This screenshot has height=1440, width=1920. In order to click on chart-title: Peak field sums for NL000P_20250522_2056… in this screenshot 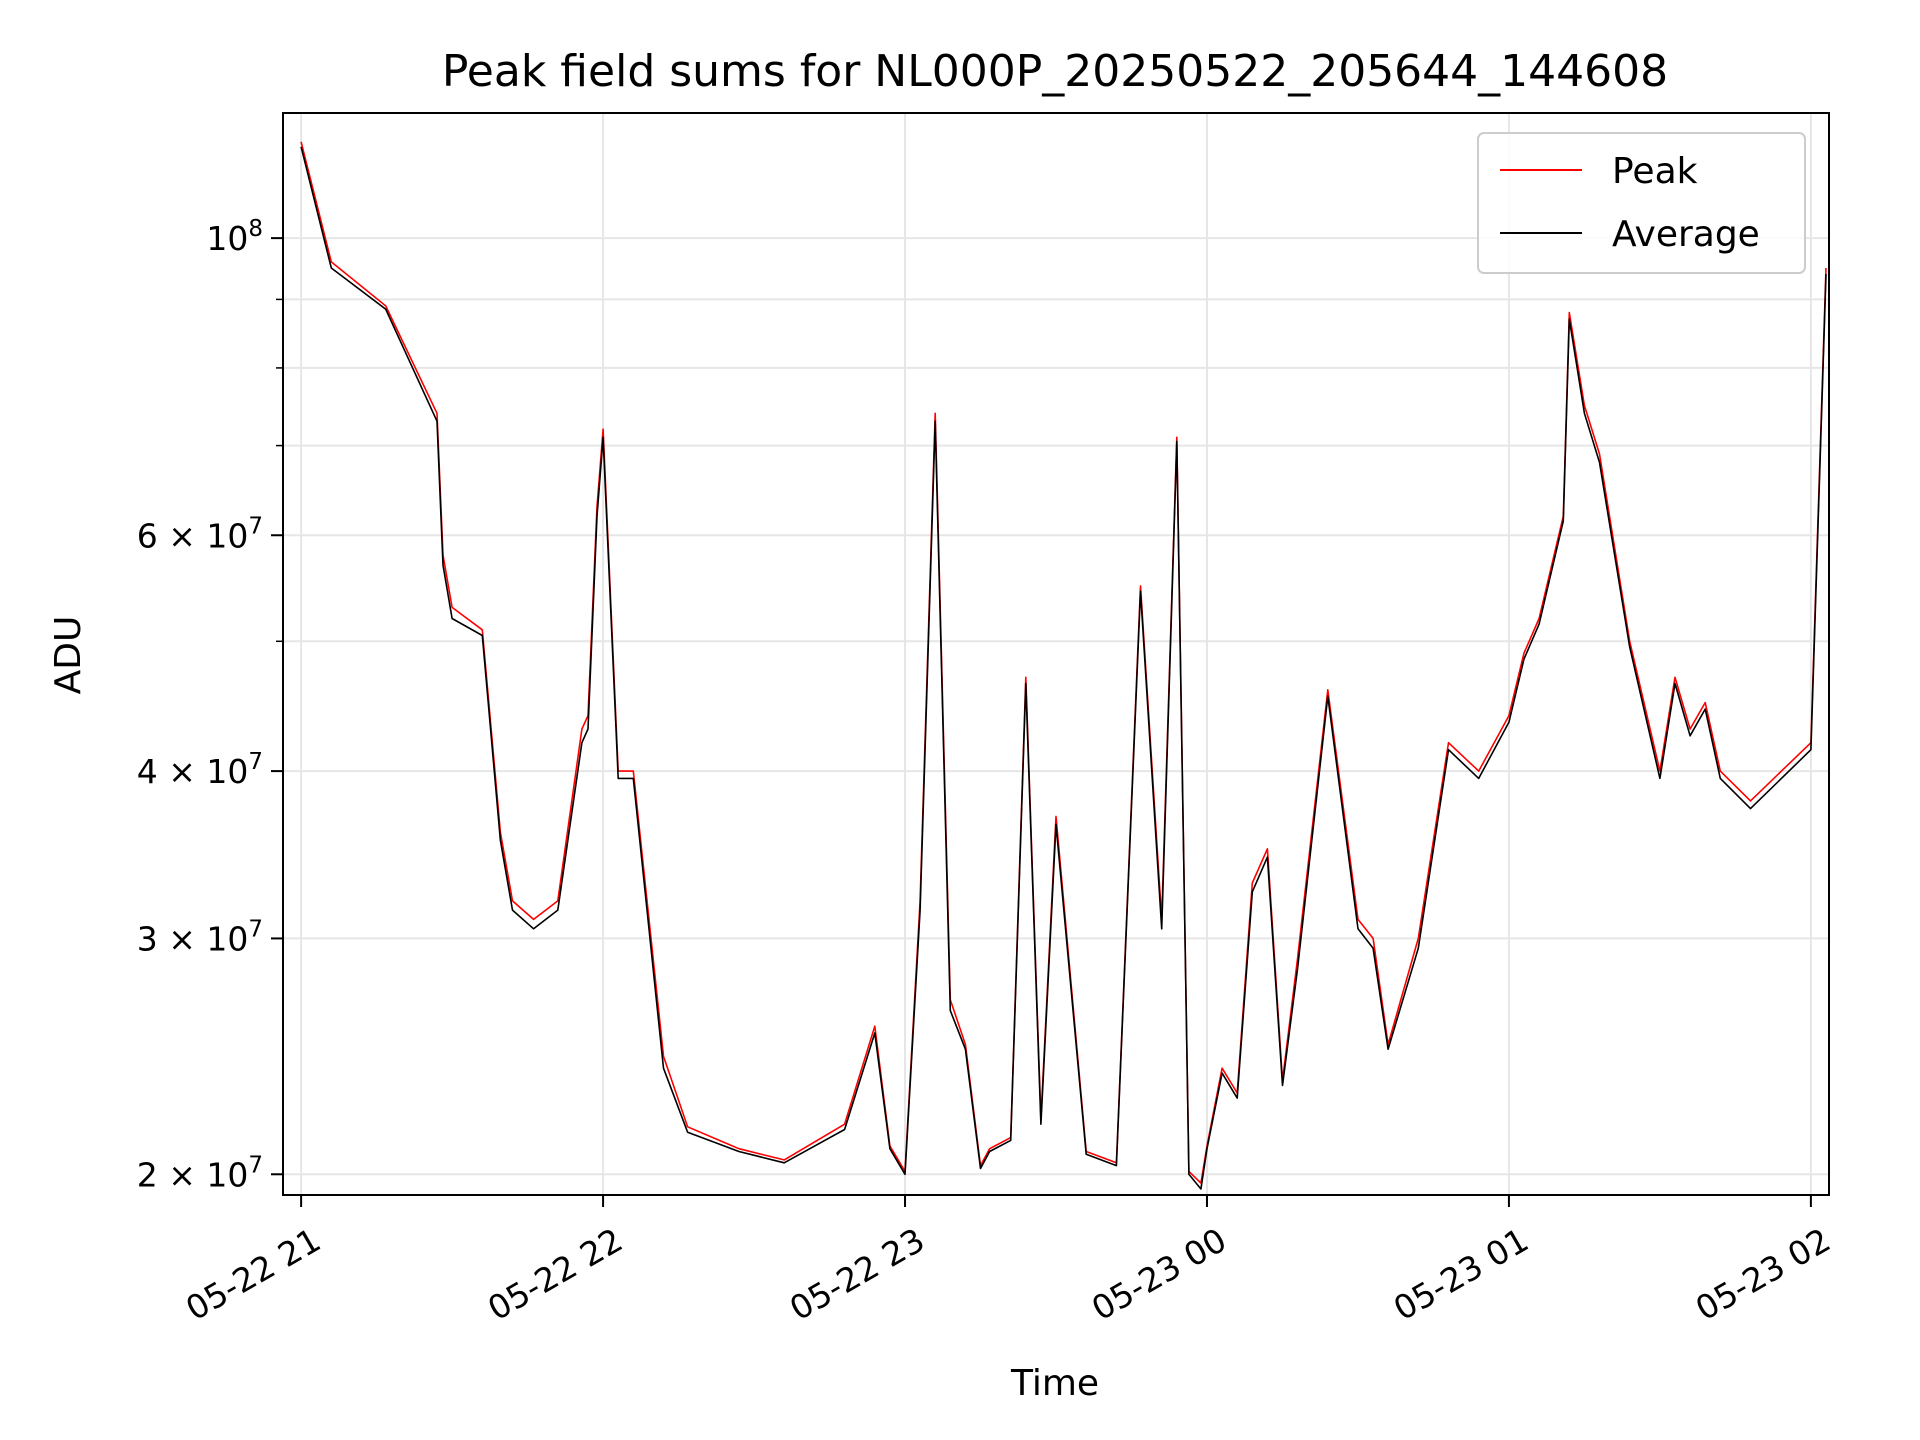, I will do `click(1055, 71)`.